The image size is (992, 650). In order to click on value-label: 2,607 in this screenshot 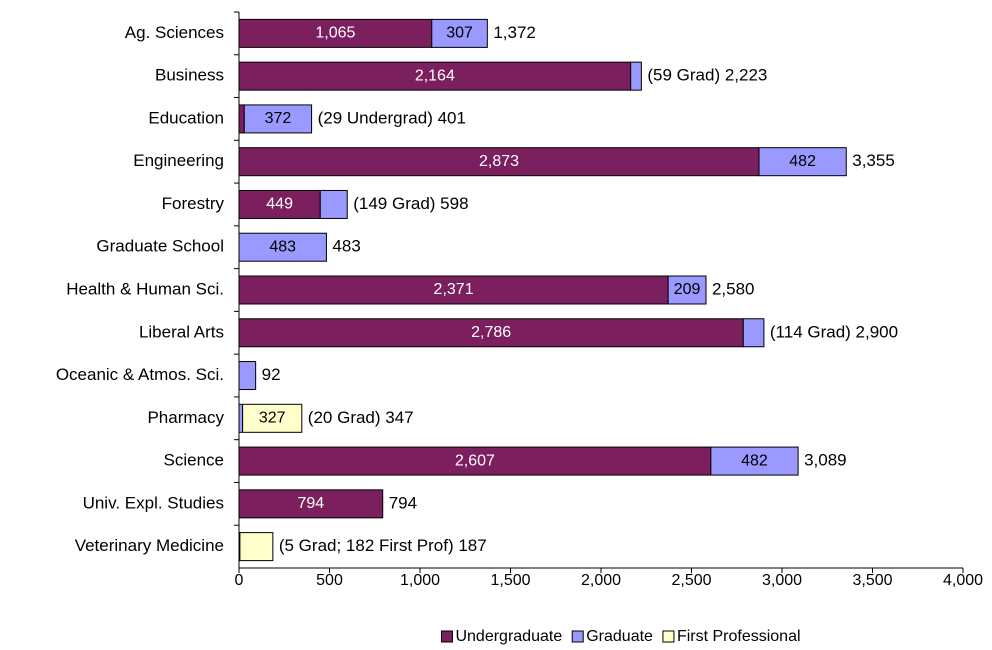, I will do `click(475, 460)`.